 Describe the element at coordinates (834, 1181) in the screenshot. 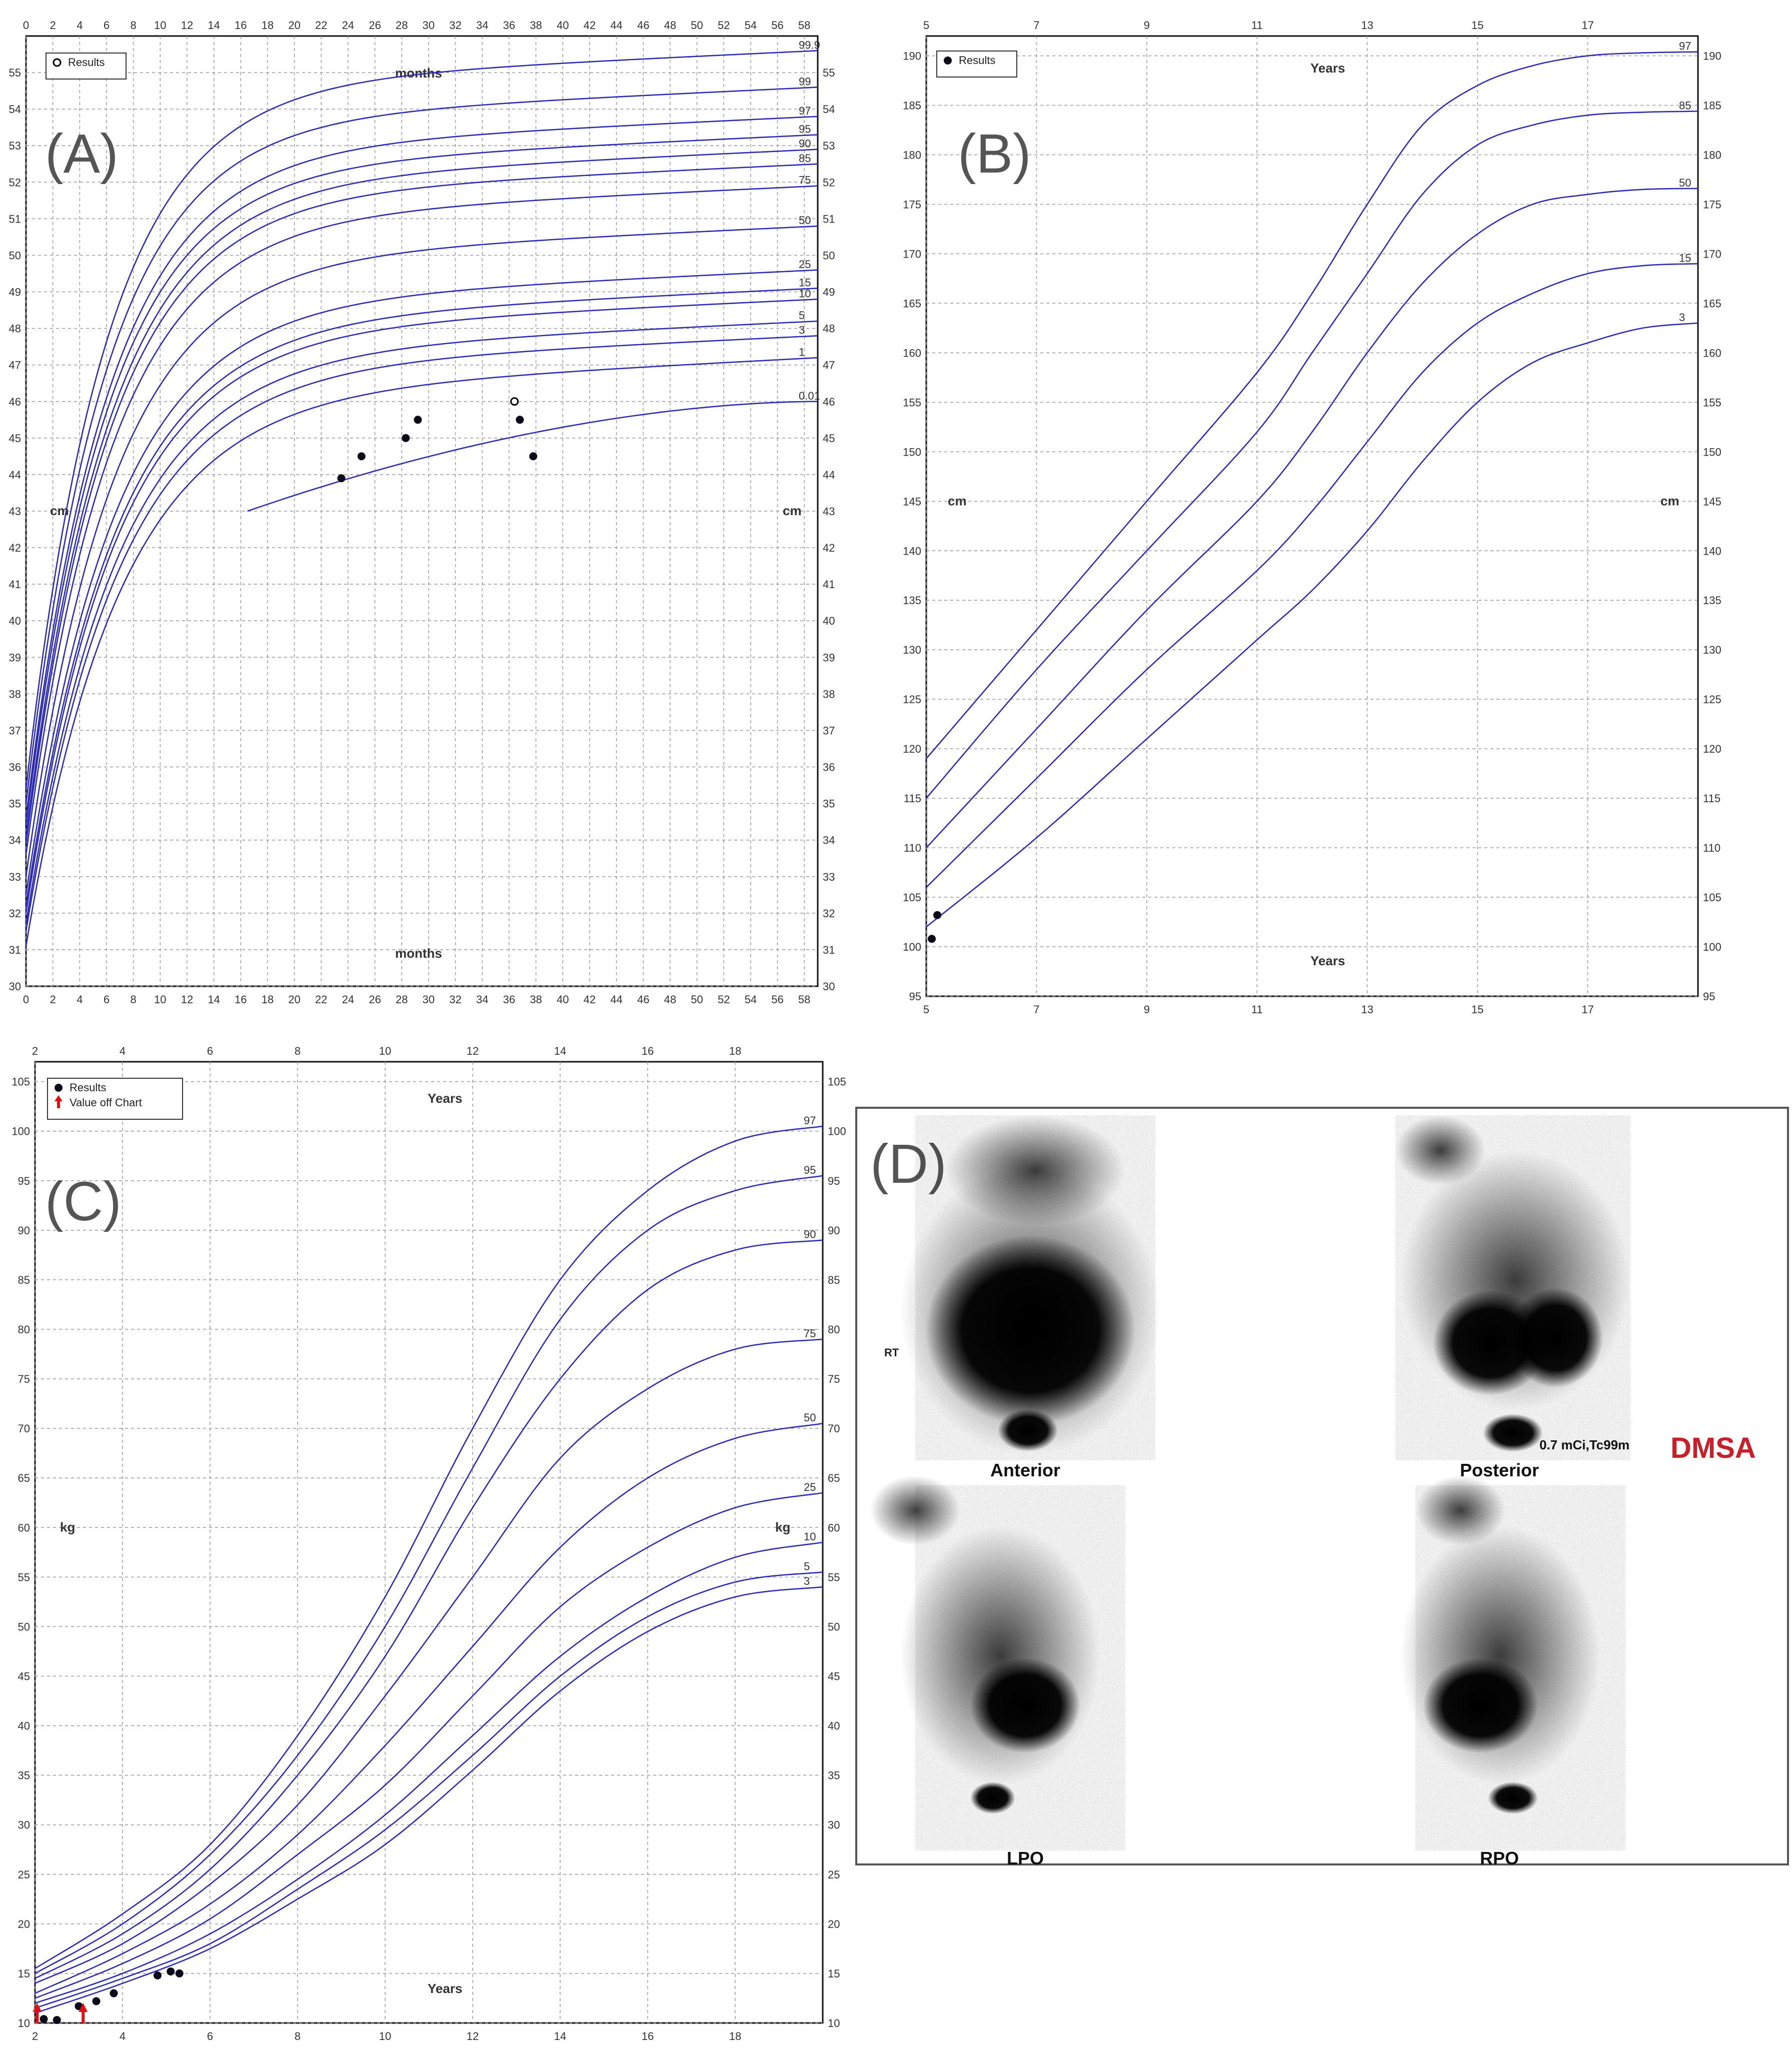

I see `y-tick-label-right: 95` at that location.